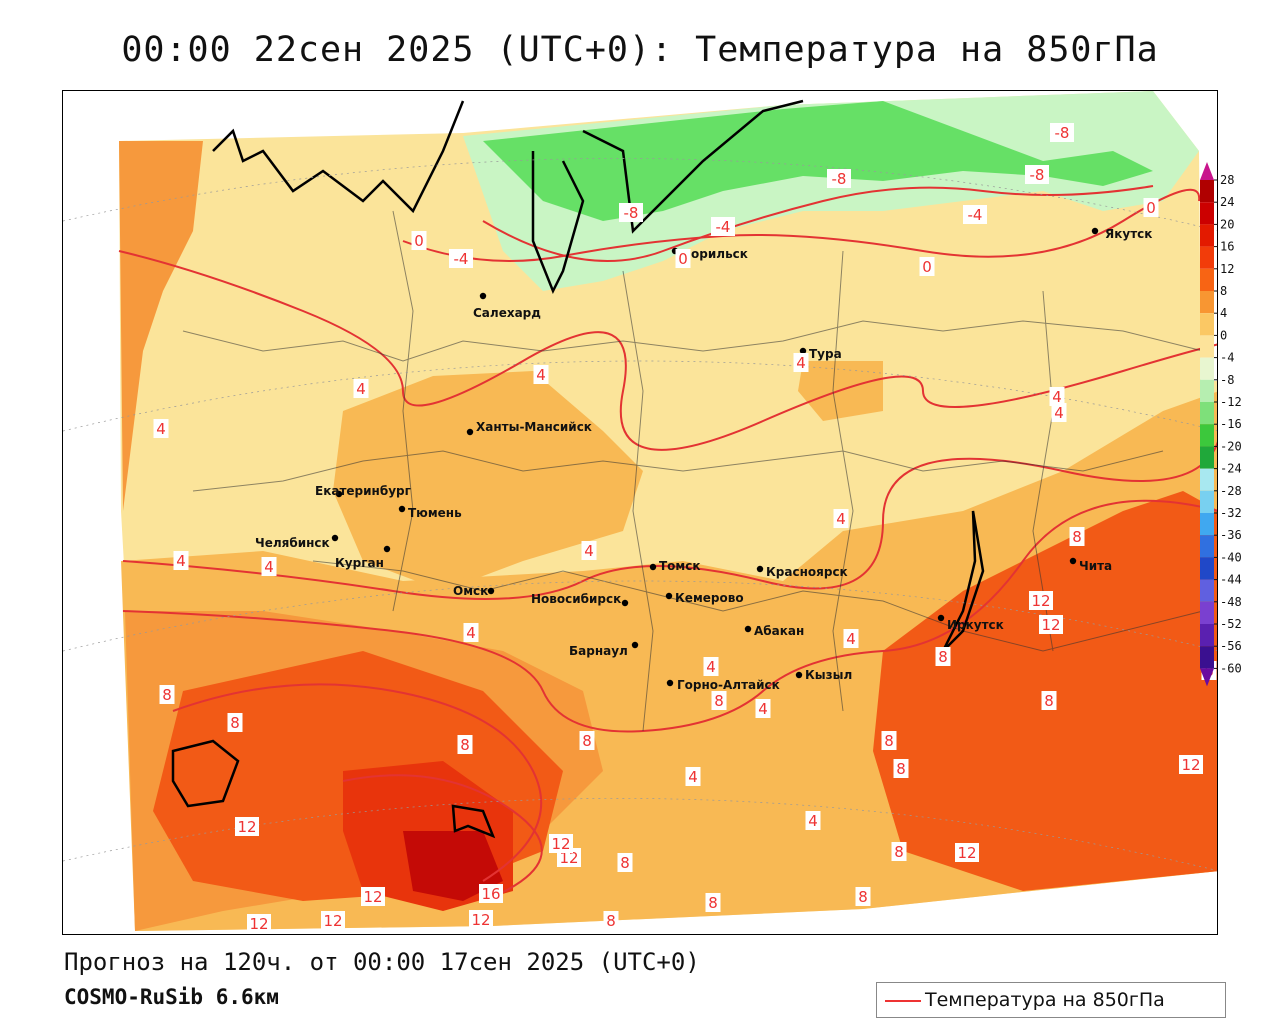 The width and height of the screenshot is (1280, 1024). I want to click on city-label: Екатеринбург, so click(363, 491).